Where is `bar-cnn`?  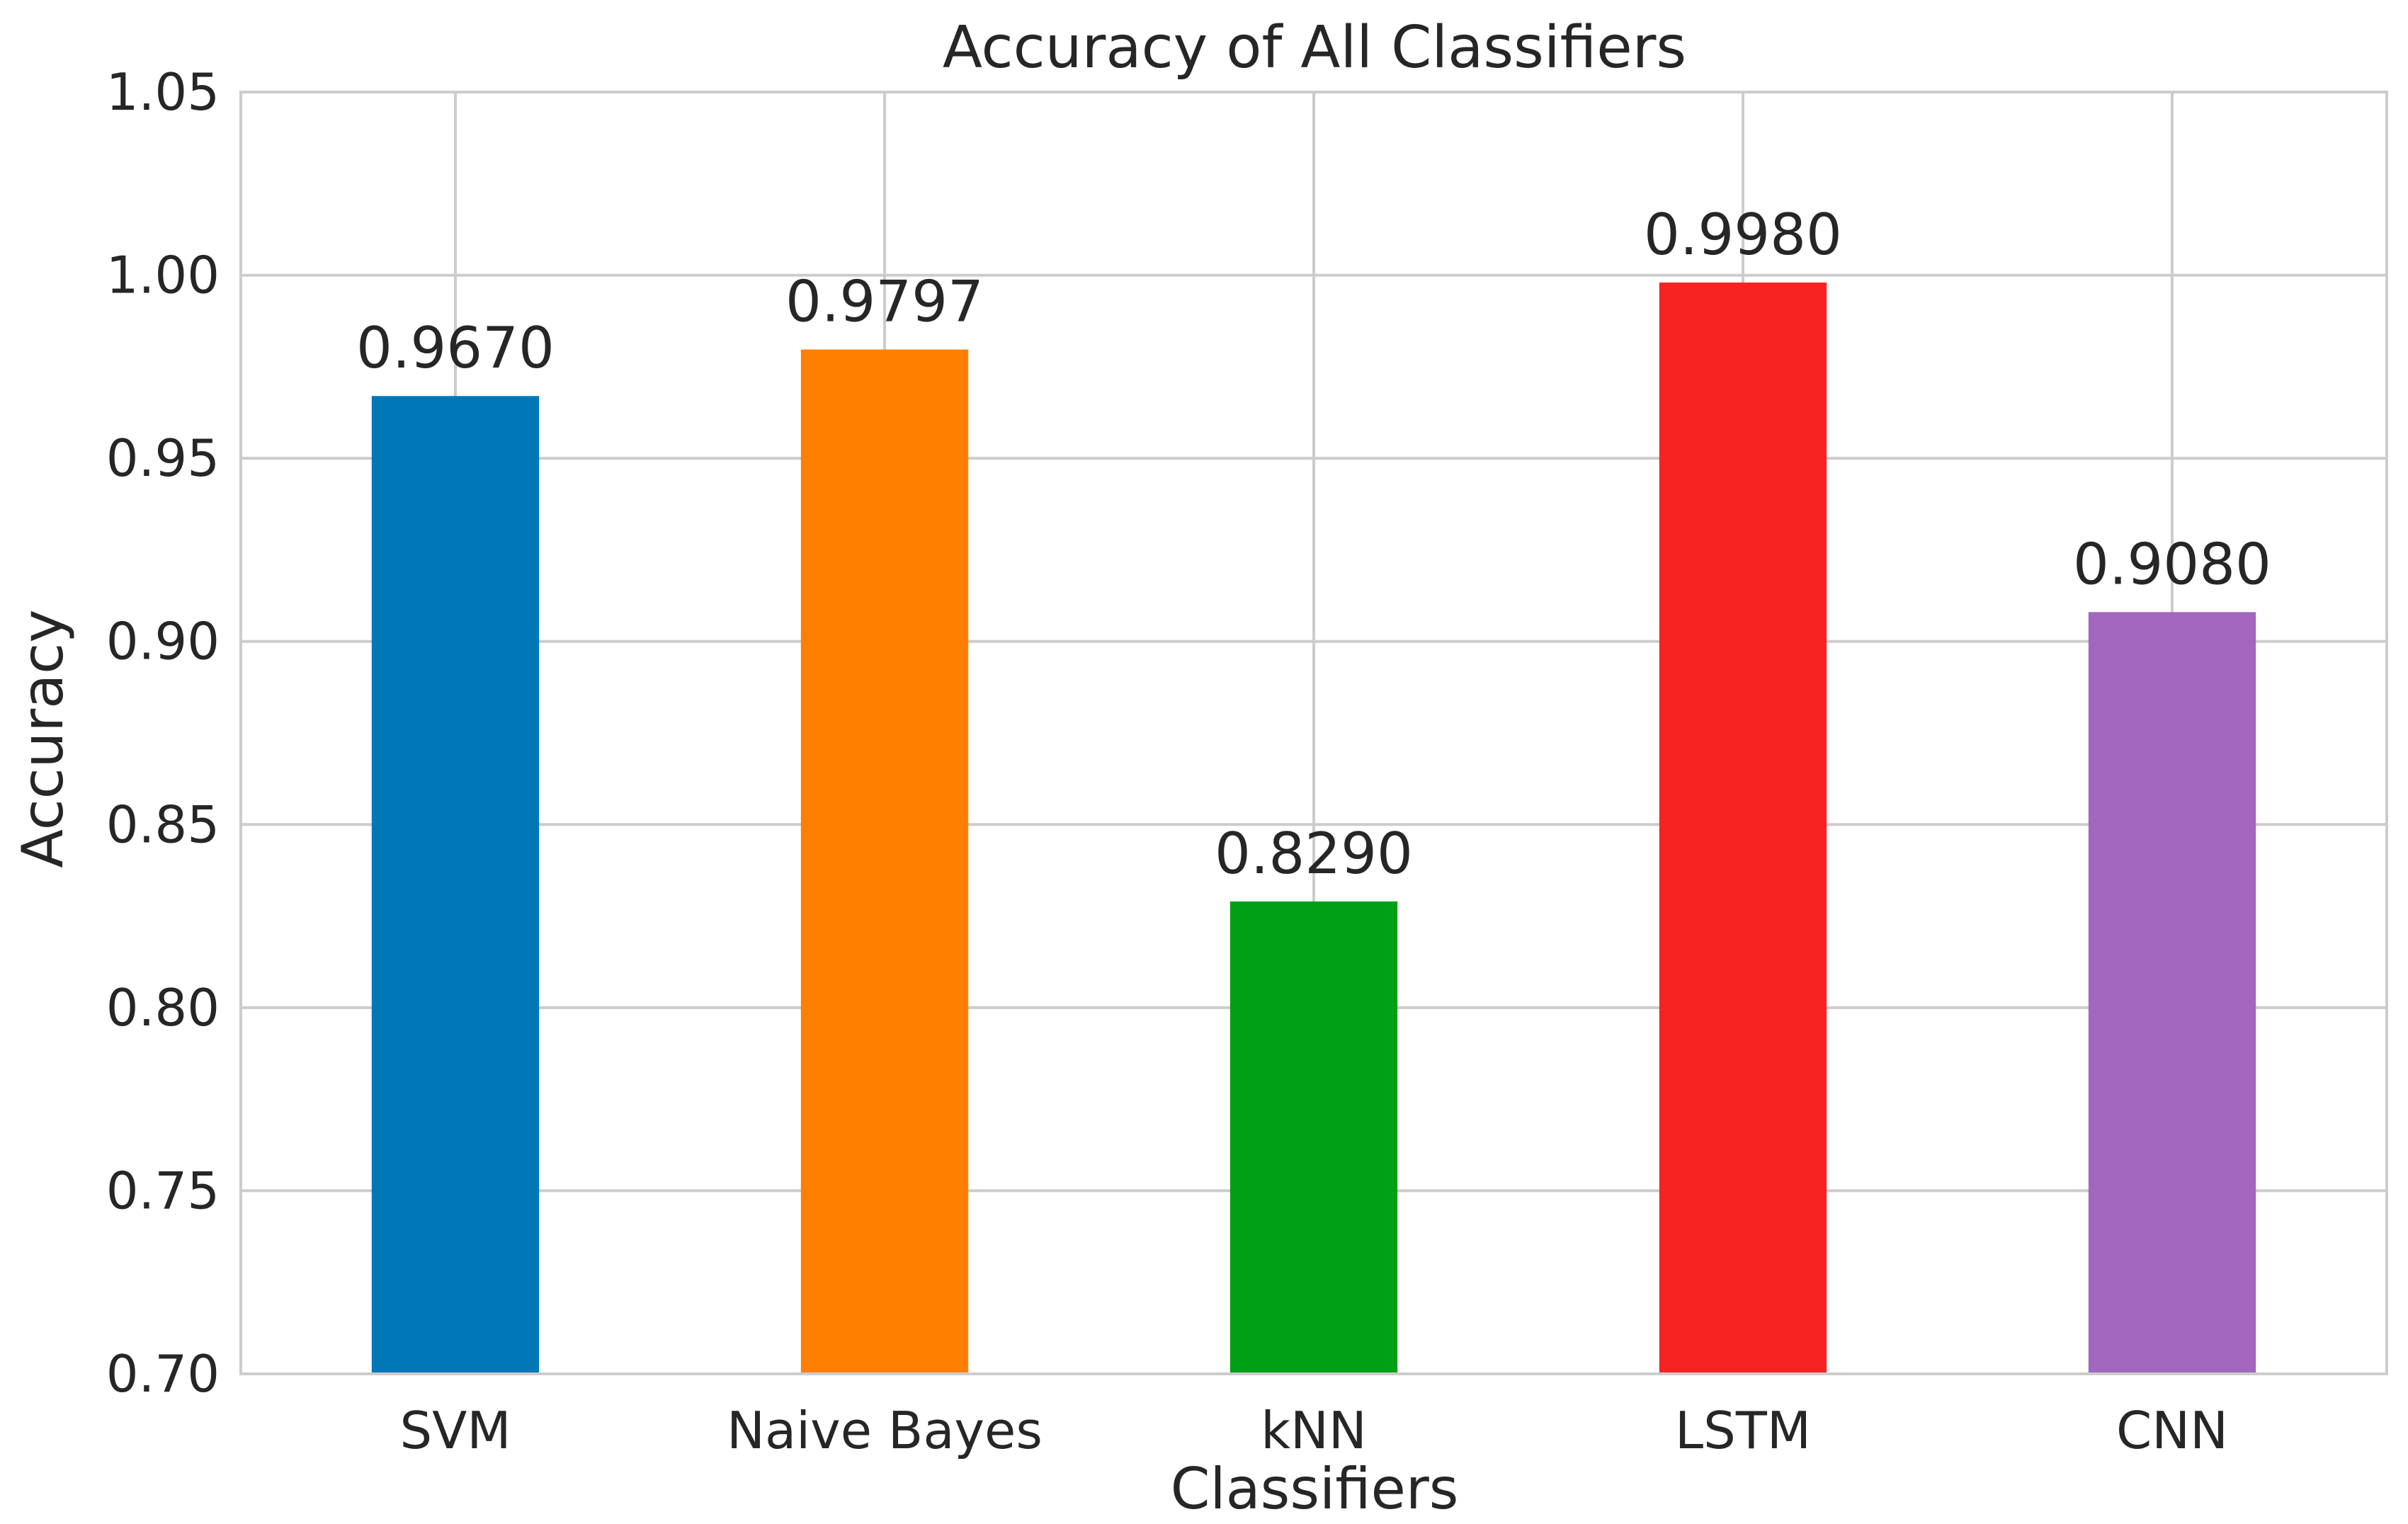 bar-cnn is located at coordinates (2172, 993).